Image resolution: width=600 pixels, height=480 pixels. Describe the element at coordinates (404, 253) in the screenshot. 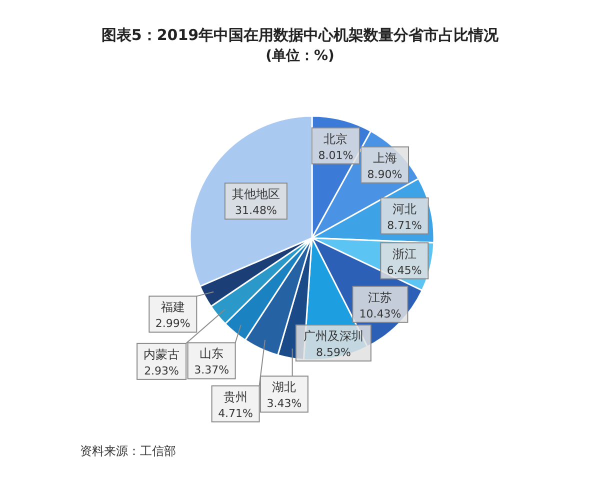

I see `slice-label: 浙江` at that location.